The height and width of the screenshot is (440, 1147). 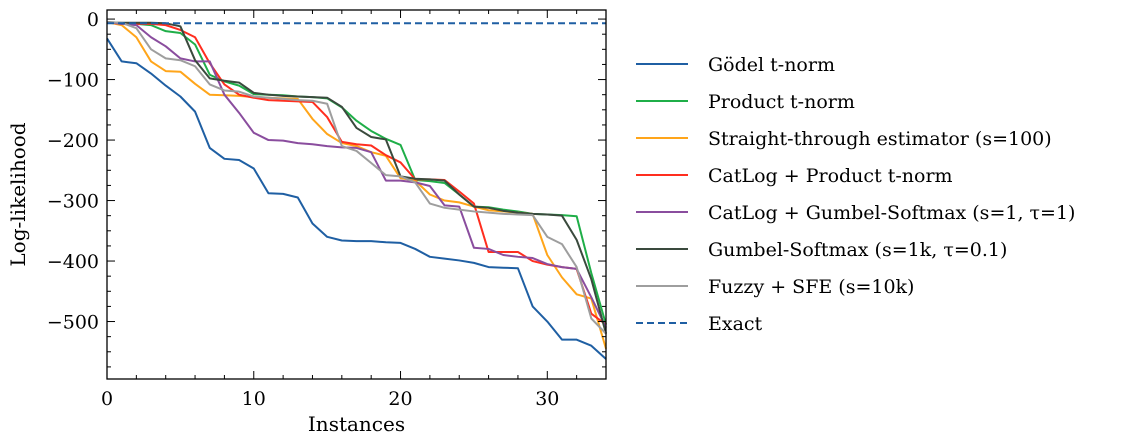 What do you see at coordinates (781, 102) in the screenshot?
I see `legend-label: Product t-norm` at bounding box center [781, 102].